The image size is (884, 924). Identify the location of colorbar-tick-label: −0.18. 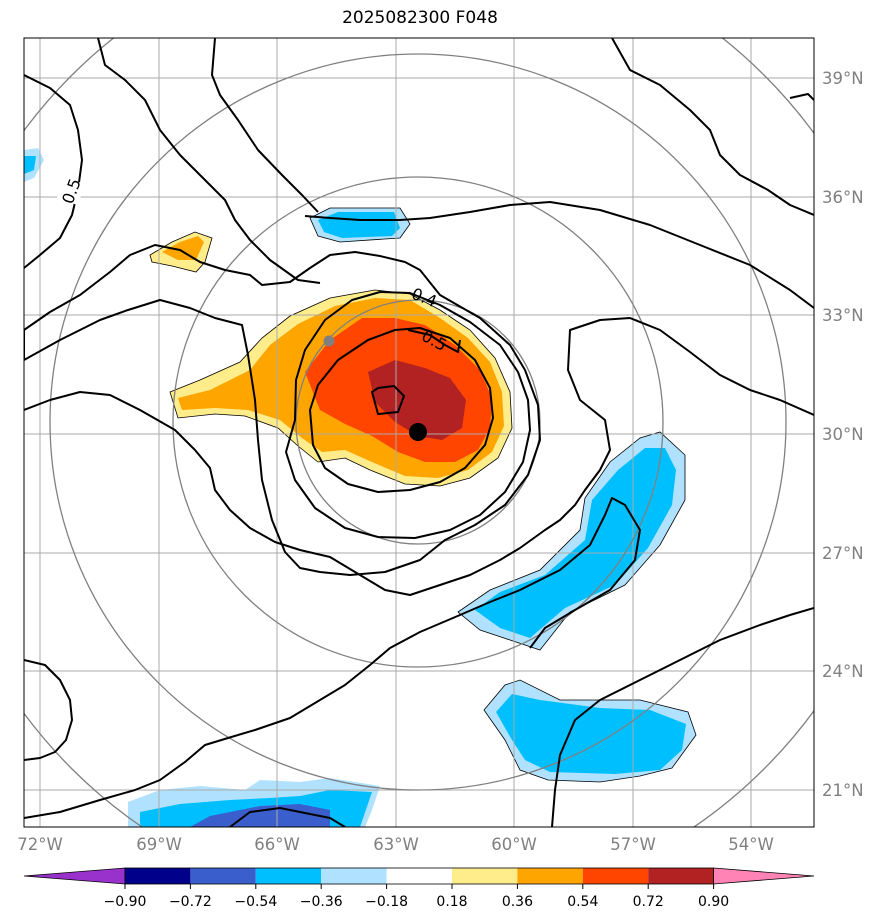
(386, 902).